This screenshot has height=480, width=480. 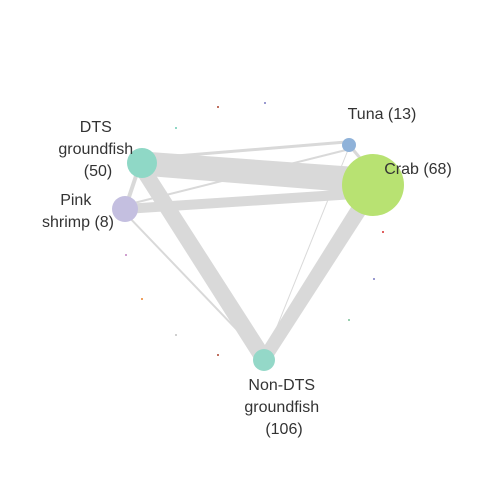 I want to click on edge-crab-nondts, so click(x=315, y=279).